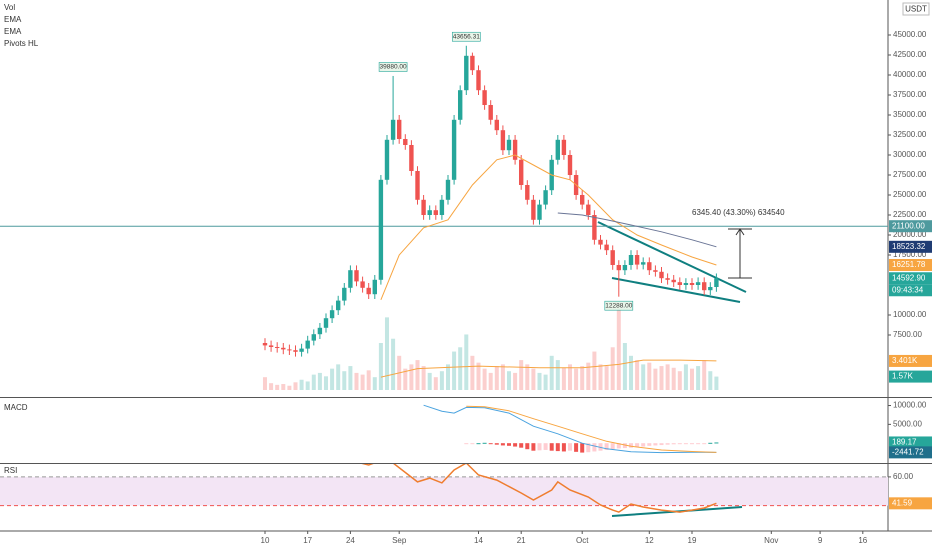 The height and width of the screenshot is (550, 932). What do you see at coordinates (521, 540) in the screenshot?
I see `x-tick-label: 21` at bounding box center [521, 540].